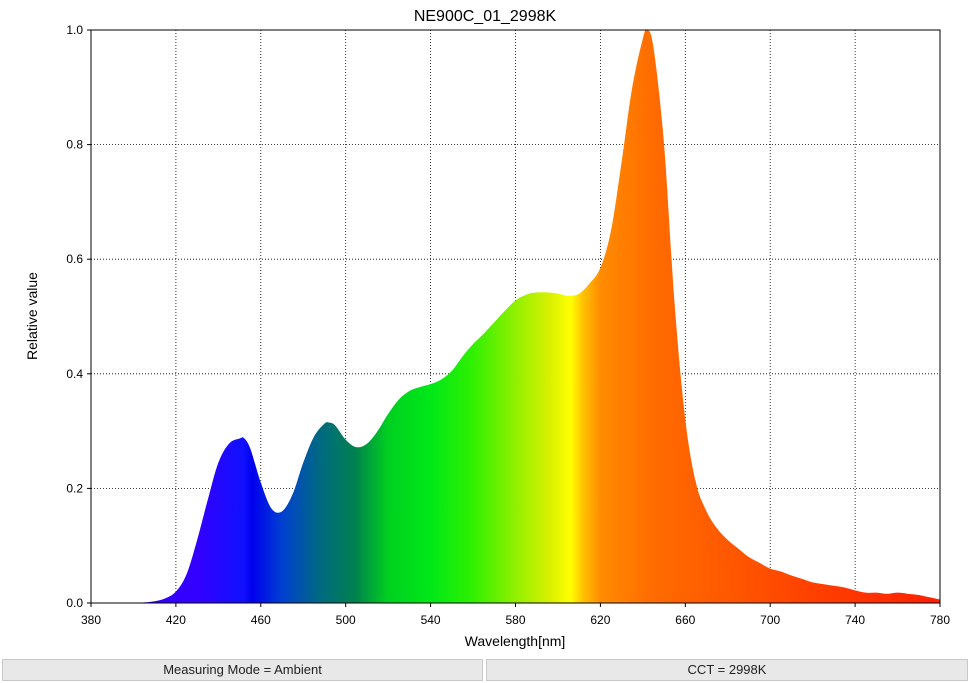 The image size is (970, 683). I want to click on x-tick-label: 540, so click(431, 620).